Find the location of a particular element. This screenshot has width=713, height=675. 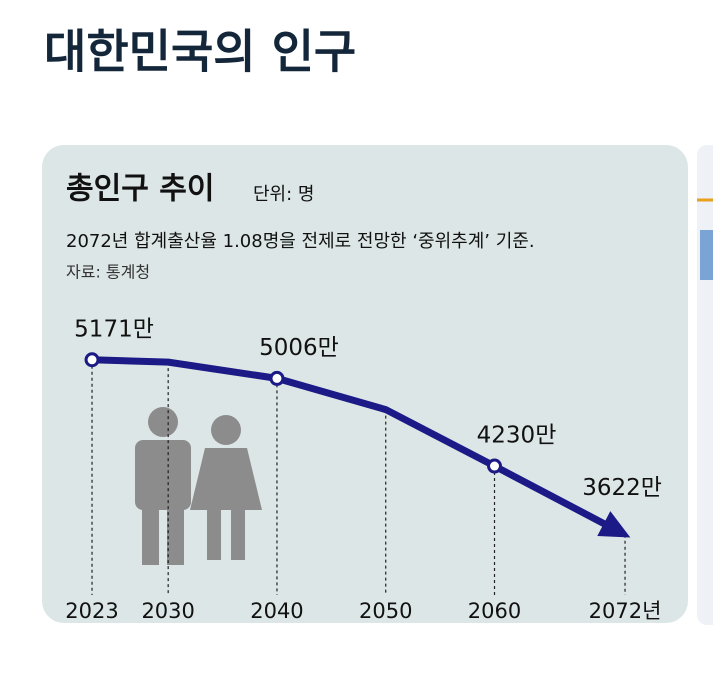

x-tick-label: 2023 is located at coordinates (91, 611).